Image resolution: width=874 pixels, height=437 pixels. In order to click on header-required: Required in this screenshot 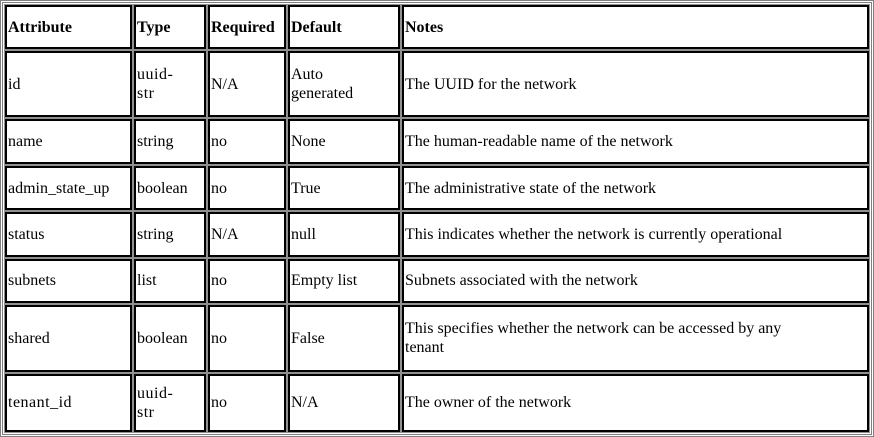, I will do `click(247, 27)`.